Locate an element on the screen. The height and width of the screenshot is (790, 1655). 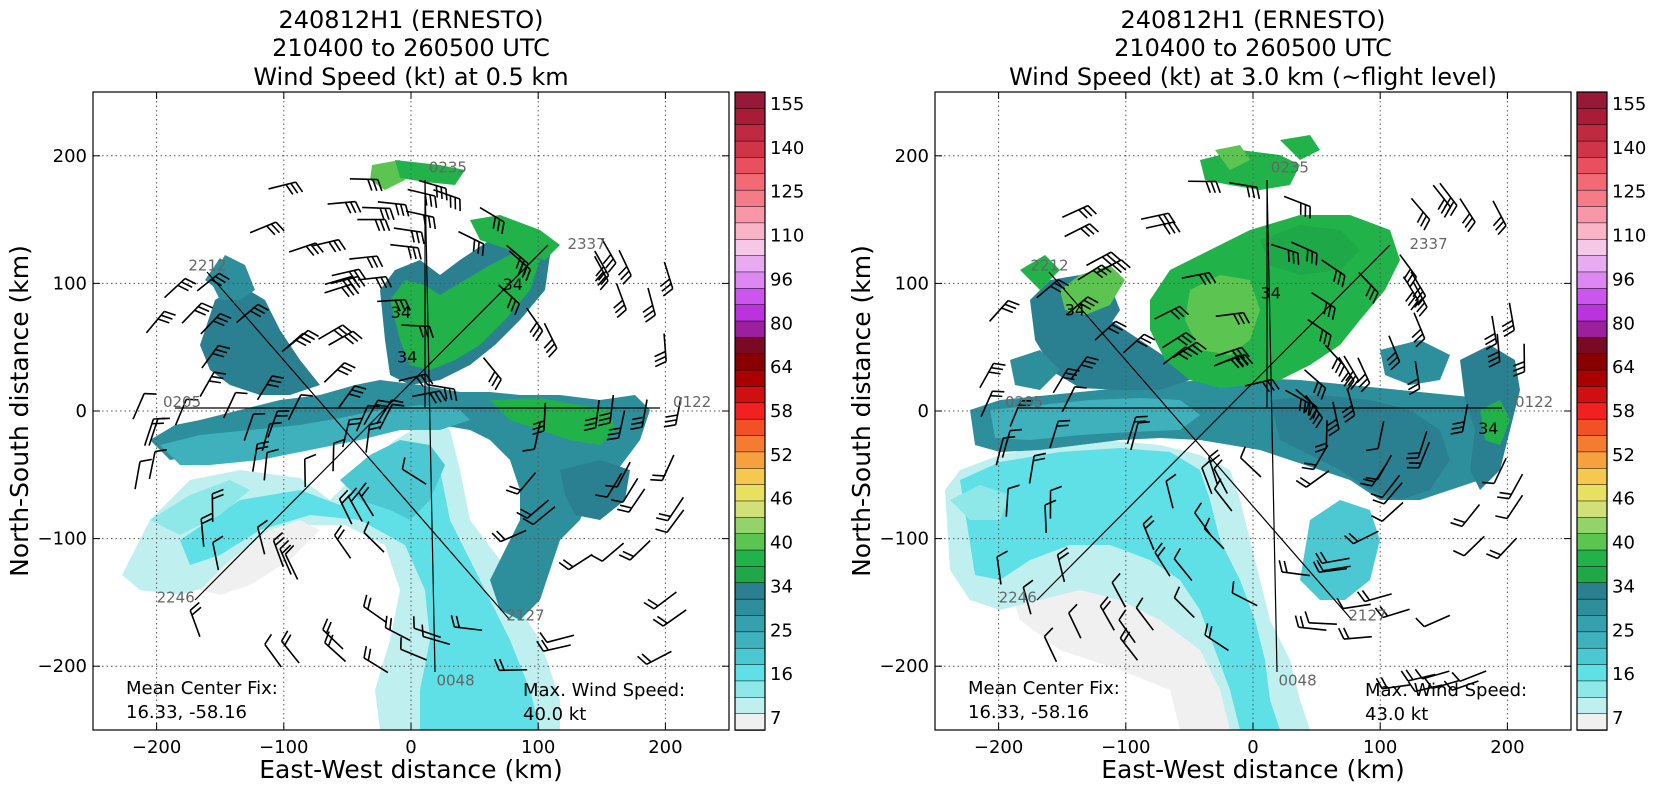
panel-left-title-1: 240812H1 (ERNESTO) is located at coordinates (410, 20).